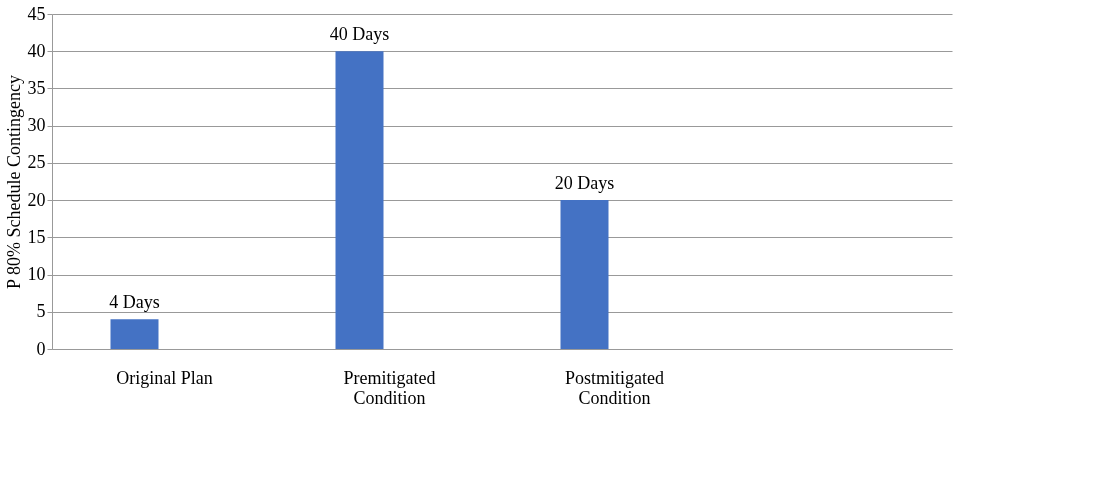 This screenshot has height=489, width=1116. What do you see at coordinates (36, 13) in the screenshot?
I see `y-tick-label: 45` at bounding box center [36, 13].